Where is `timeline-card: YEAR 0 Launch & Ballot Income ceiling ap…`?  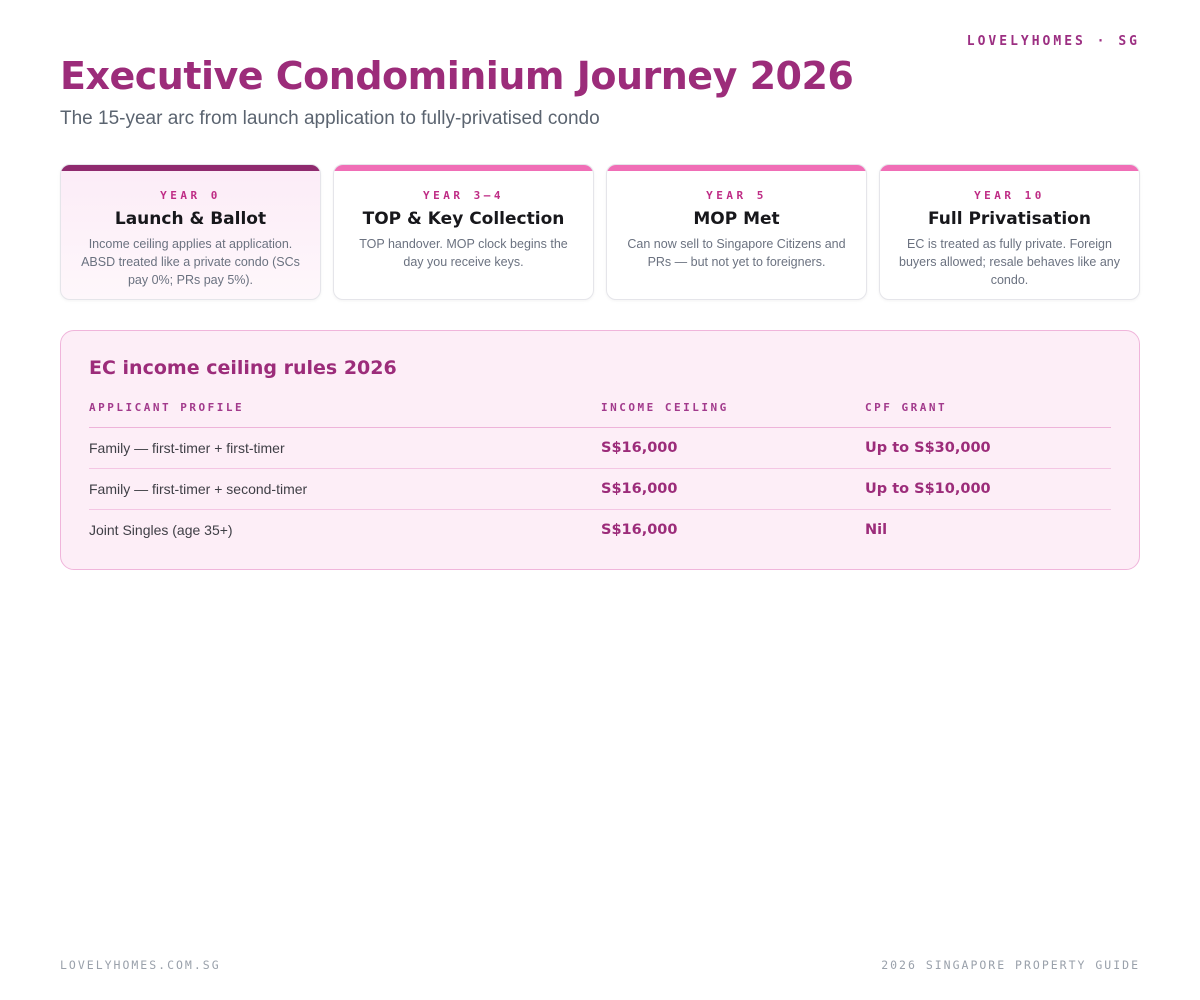 timeline-card: YEAR 0 Launch & Ballot Income ceiling ap… is located at coordinates (190, 232).